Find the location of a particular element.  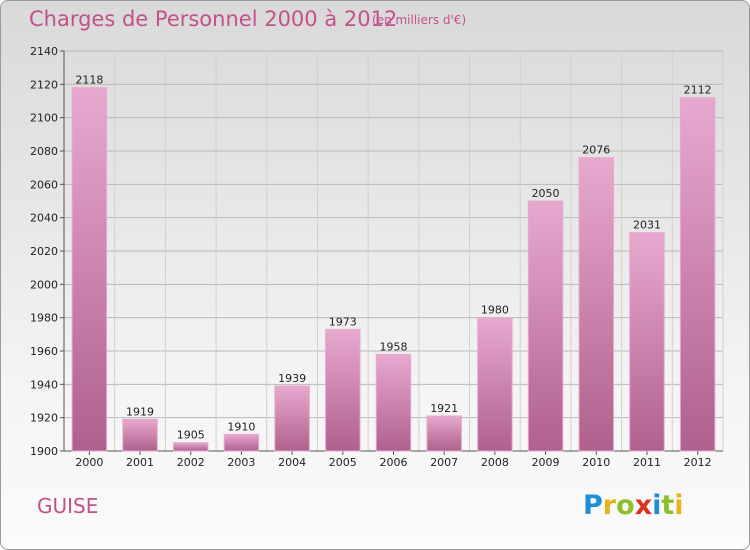

value-label: 1939 is located at coordinates (292, 378).